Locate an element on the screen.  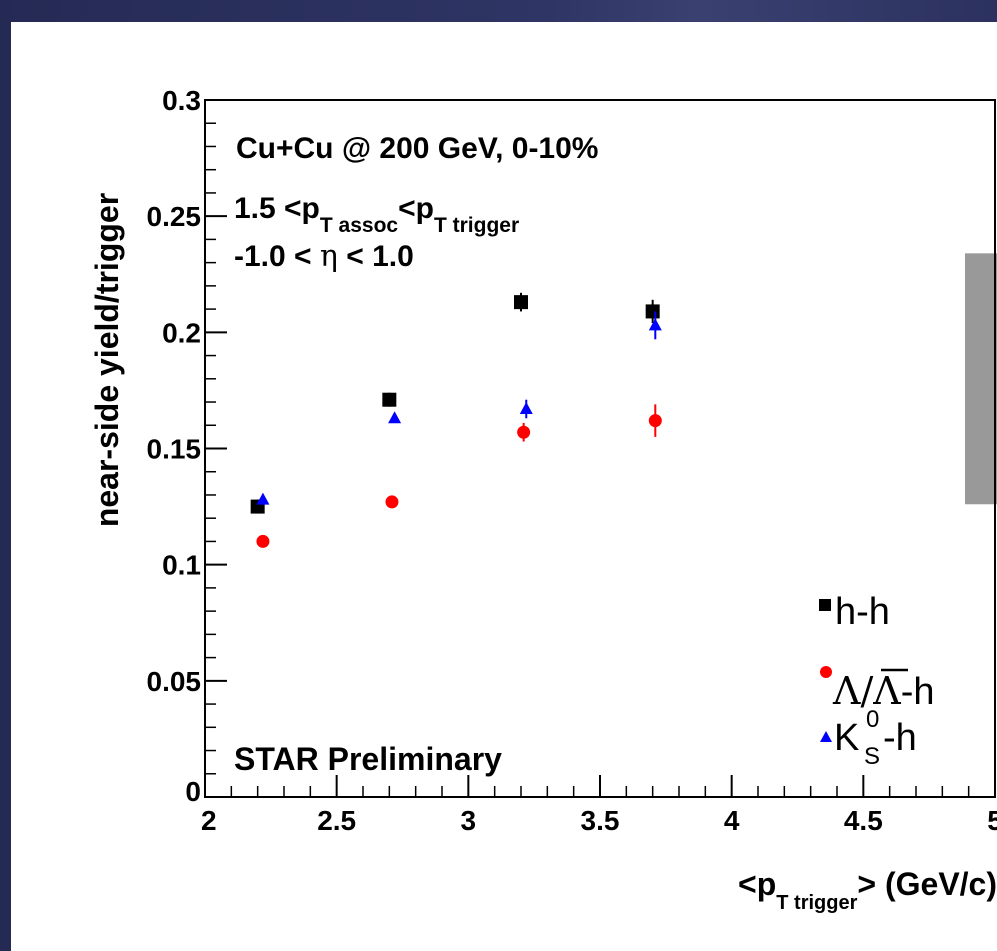
systematic-uncertainty-band is located at coordinates (981, 379).